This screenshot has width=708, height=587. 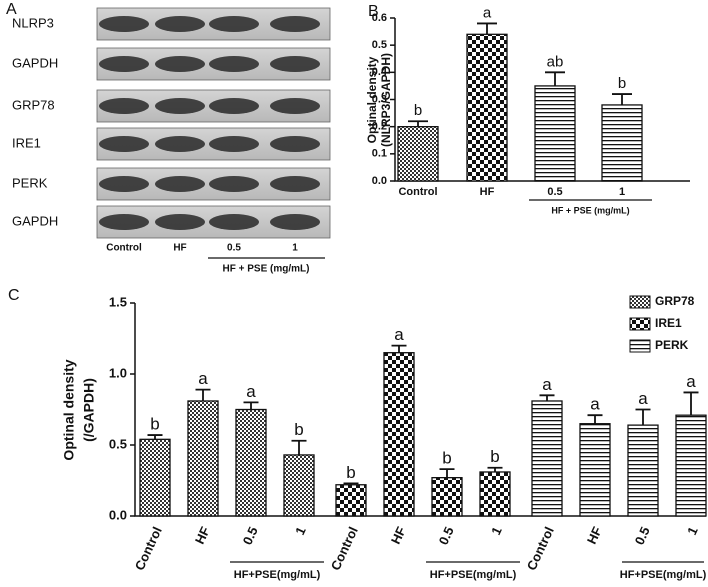 What do you see at coordinates (118, 301) in the screenshot?
I see `y-tick-label: 1.5` at bounding box center [118, 301].